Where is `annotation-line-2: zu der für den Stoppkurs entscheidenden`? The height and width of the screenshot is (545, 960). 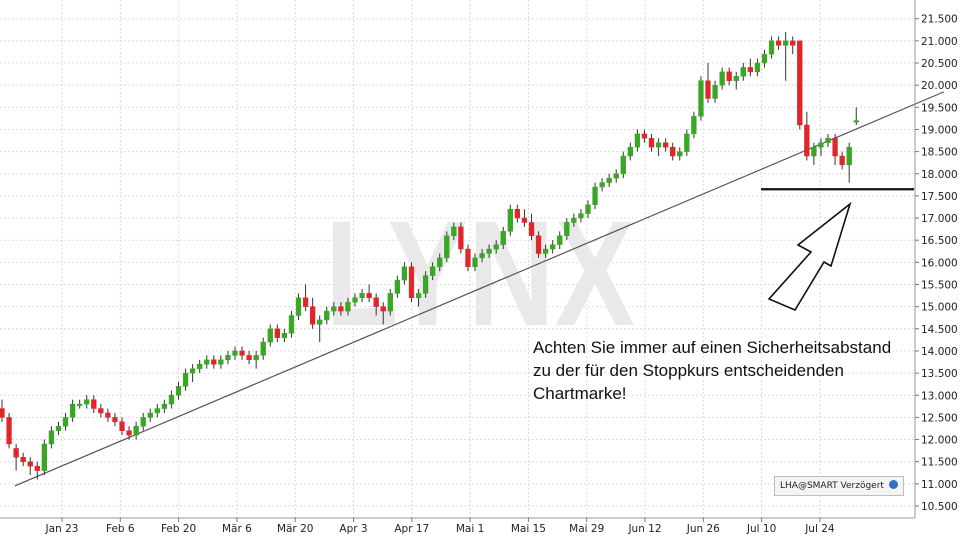
annotation-line-2: zu der für den Stoppkurs entscheidenden is located at coordinates (688, 370).